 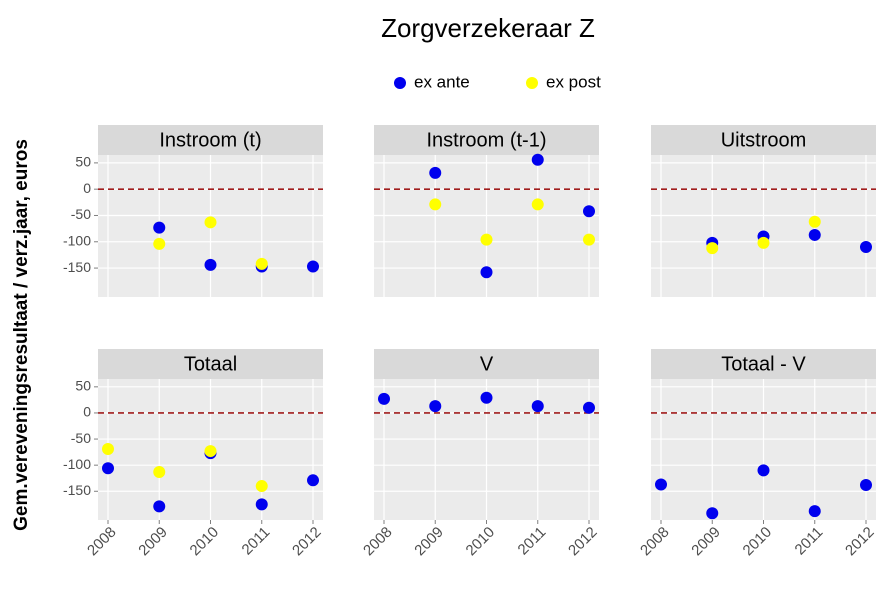 I want to click on legend-label: ex ante, so click(x=442, y=81).